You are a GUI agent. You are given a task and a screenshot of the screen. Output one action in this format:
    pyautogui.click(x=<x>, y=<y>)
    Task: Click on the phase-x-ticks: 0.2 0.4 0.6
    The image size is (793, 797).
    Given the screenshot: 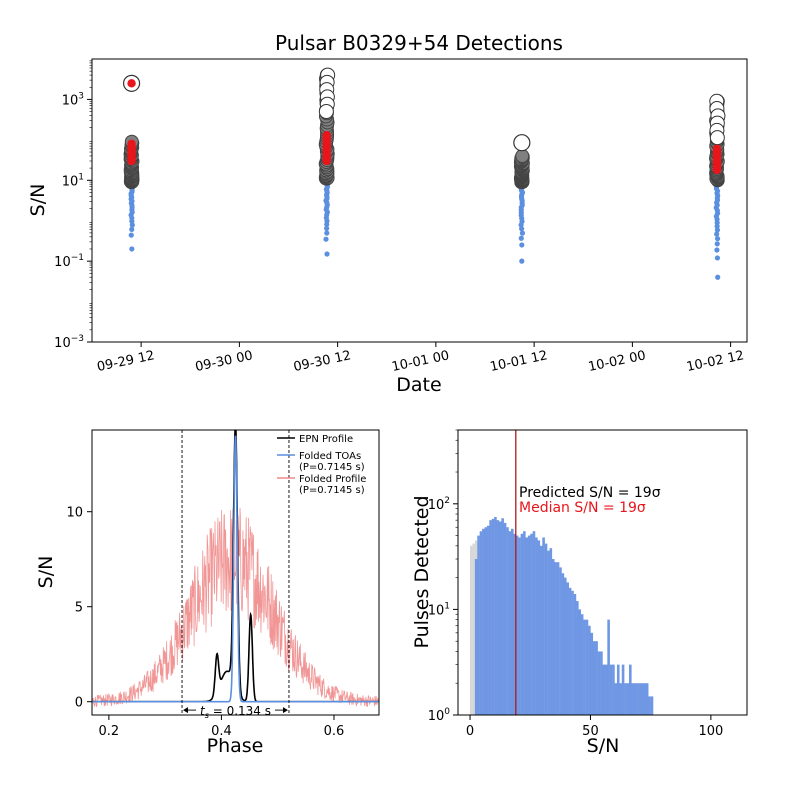 What is the action you would take?
    pyautogui.click(x=222, y=727)
    